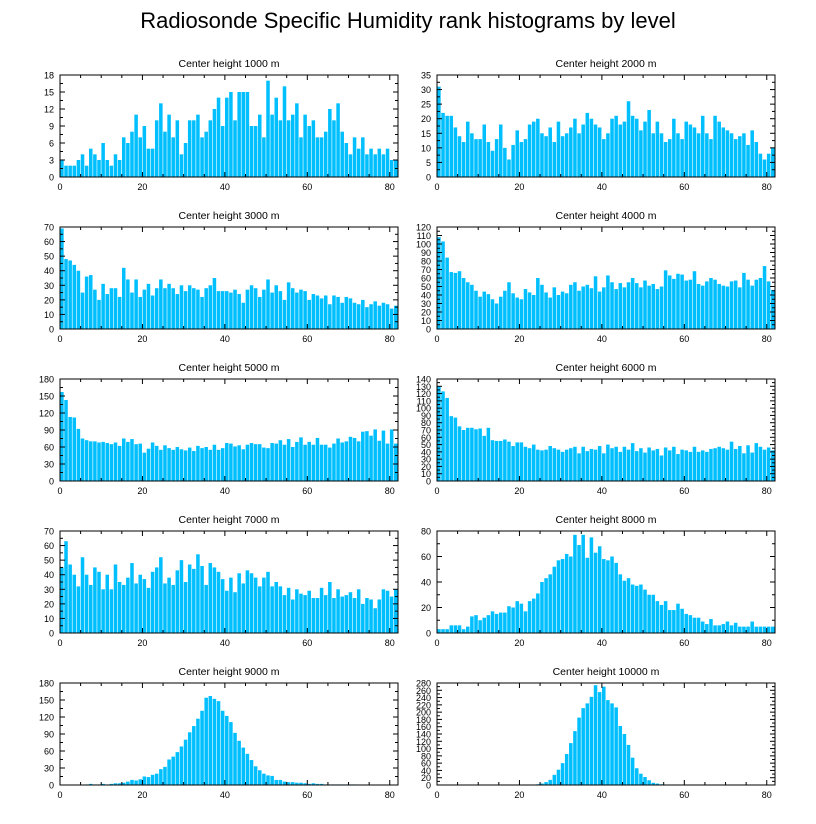 The height and width of the screenshot is (824, 816). What do you see at coordinates (49, 752) in the screenshot?
I see `y-tick-label: 60` at bounding box center [49, 752].